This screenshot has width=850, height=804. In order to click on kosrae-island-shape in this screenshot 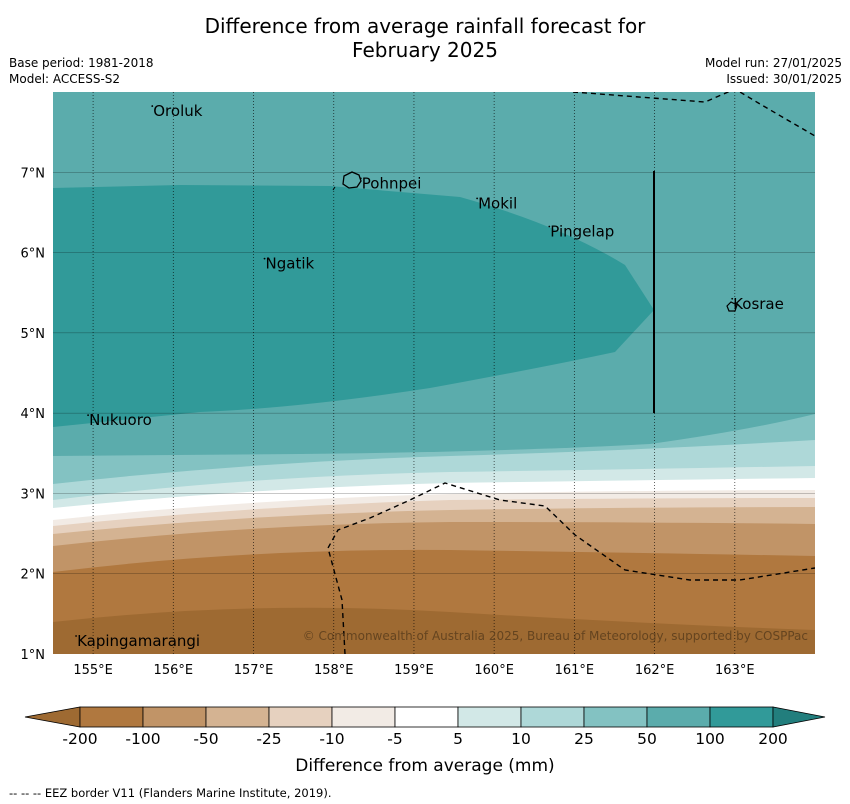, I will do `click(732, 306)`.